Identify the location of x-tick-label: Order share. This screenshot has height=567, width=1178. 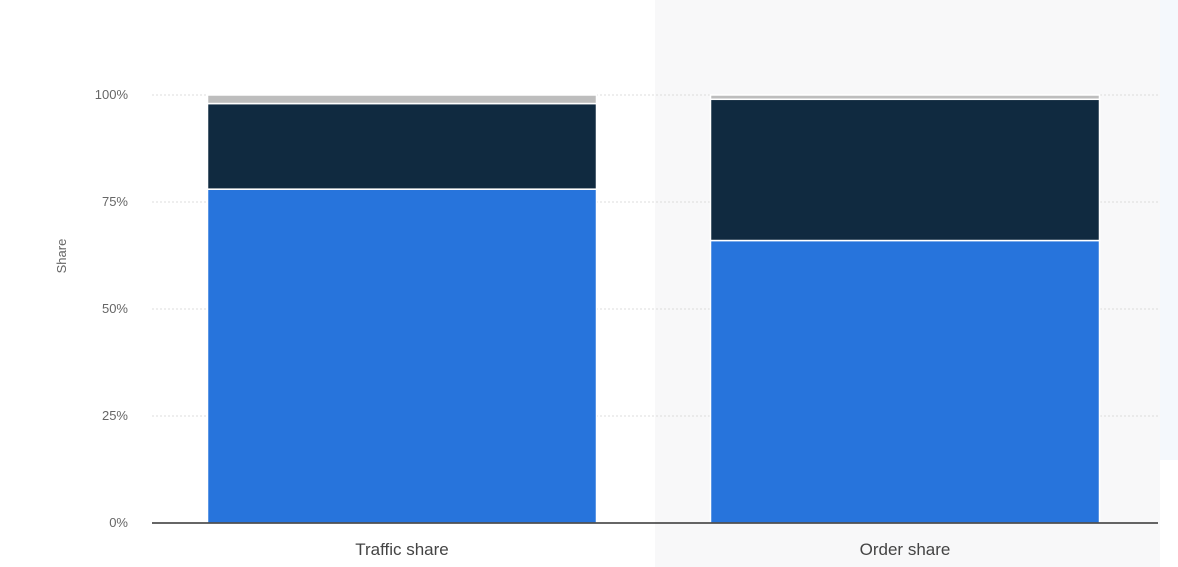
(905, 549).